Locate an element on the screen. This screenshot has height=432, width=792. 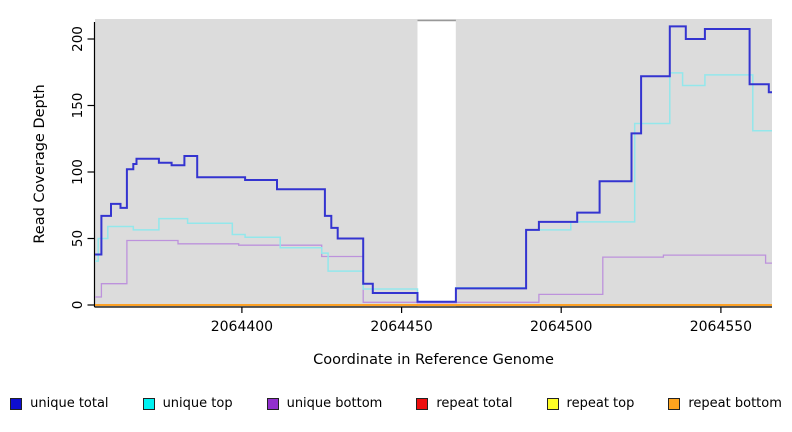
x-tick-label: 2064500 is located at coordinates (561, 327).